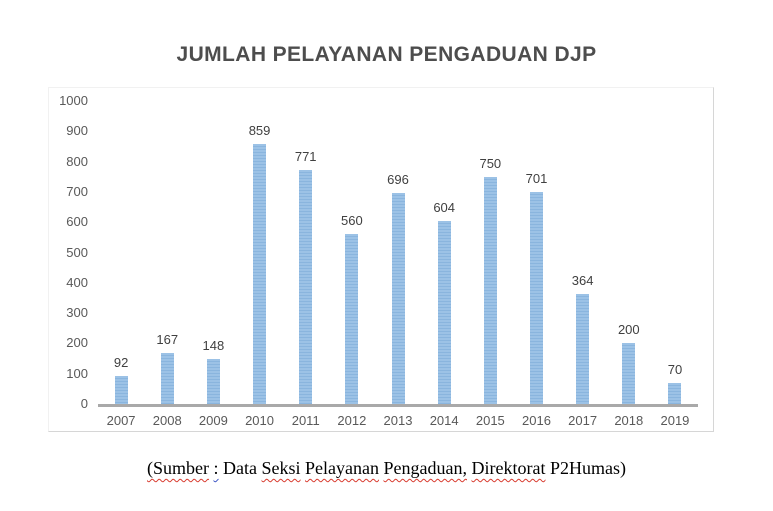 The height and width of the screenshot is (511, 773). What do you see at coordinates (352, 221) in the screenshot?
I see `bar-data-label: 560` at bounding box center [352, 221].